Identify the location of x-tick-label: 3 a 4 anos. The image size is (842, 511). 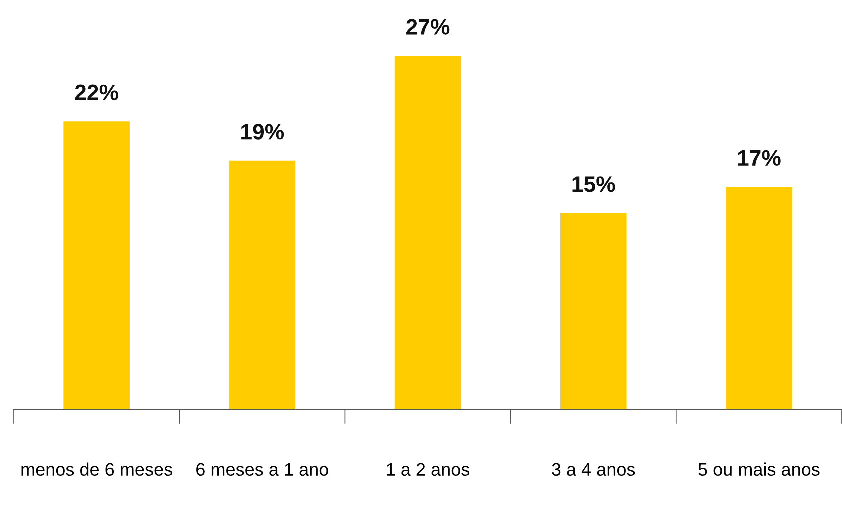
(594, 469).